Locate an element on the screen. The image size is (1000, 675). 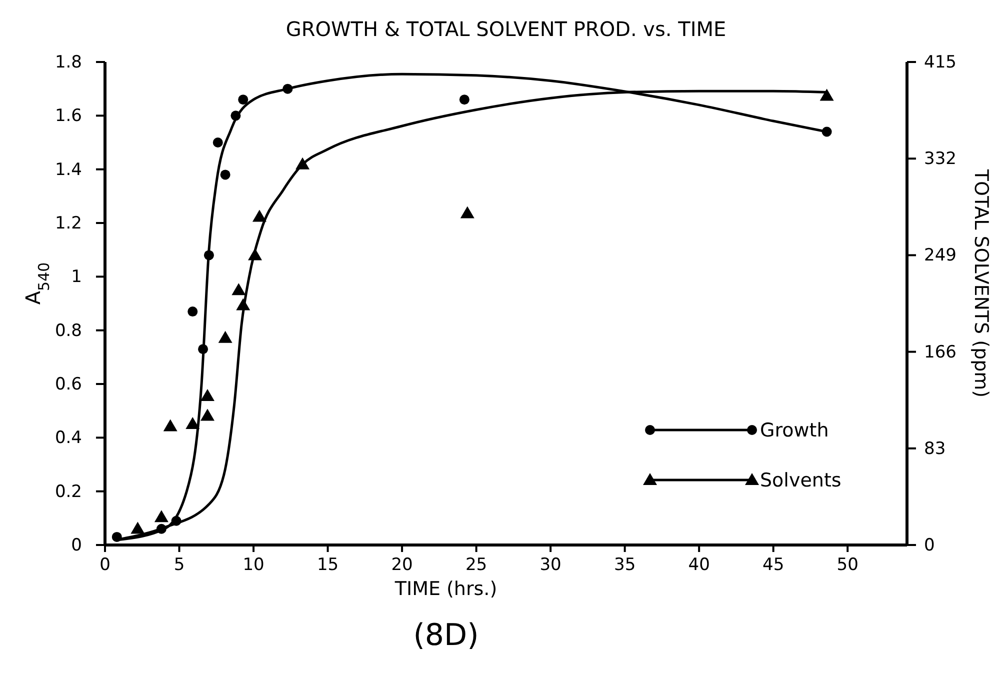
y-tick-label: 0 is located at coordinates (76, 545).